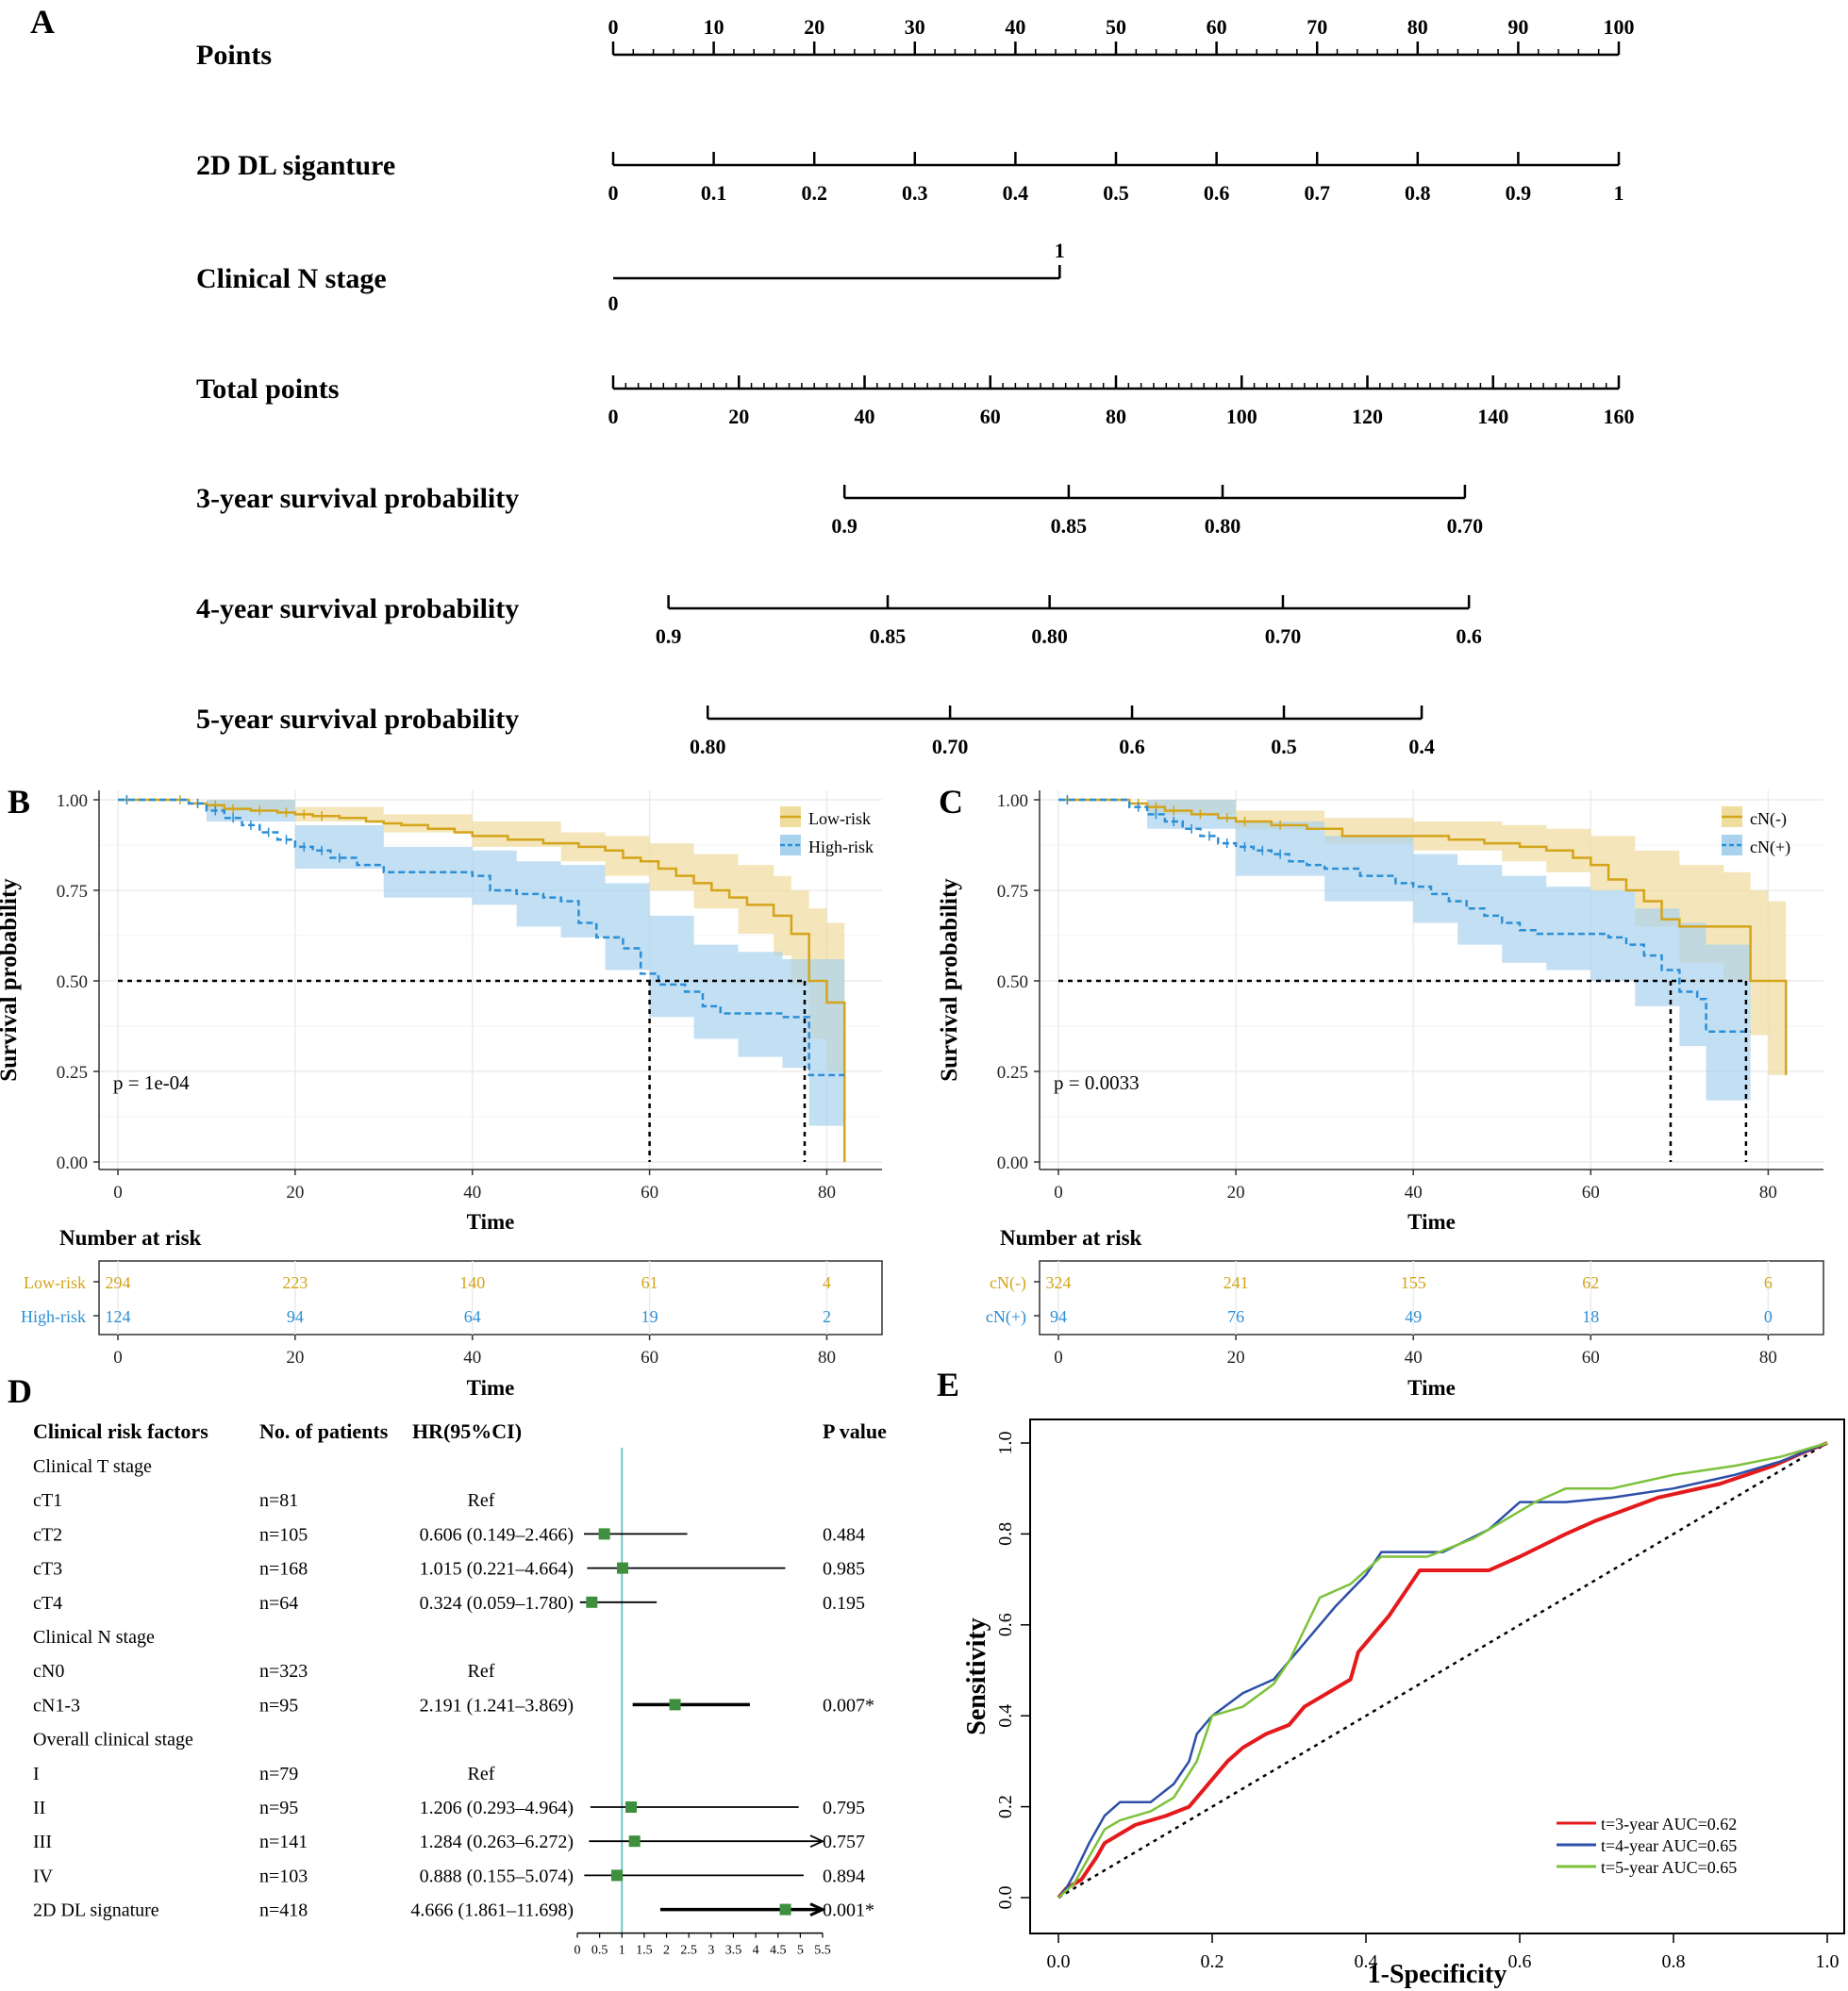  What do you see at coordinates (650, 1316) in the screenshot?
I see `risk-table-cell: 19` at bounding box center [650, 1316].